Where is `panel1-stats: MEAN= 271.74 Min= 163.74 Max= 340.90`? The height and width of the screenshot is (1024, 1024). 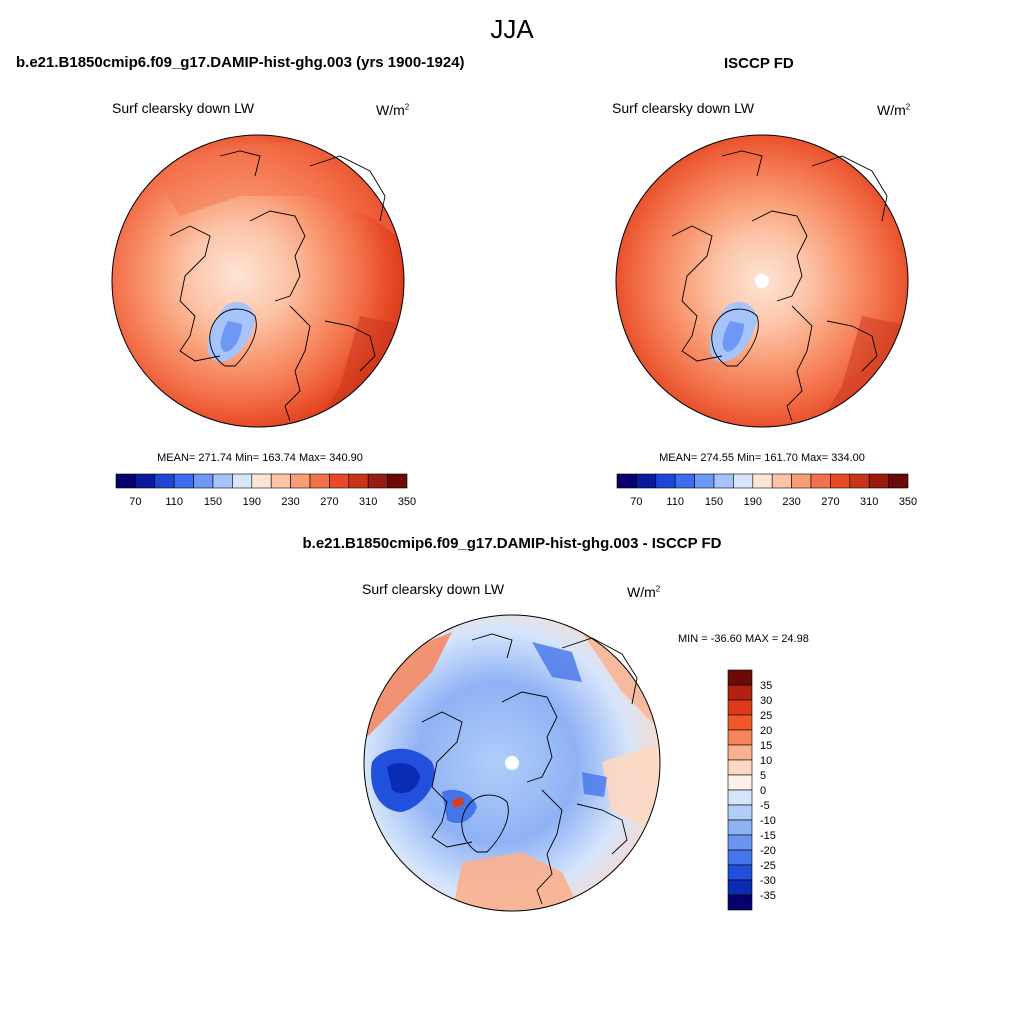
panel1-stats: MEAN= 271.74 Min= 163.74 Max= 340.90 is located at coordinates (260, 458).